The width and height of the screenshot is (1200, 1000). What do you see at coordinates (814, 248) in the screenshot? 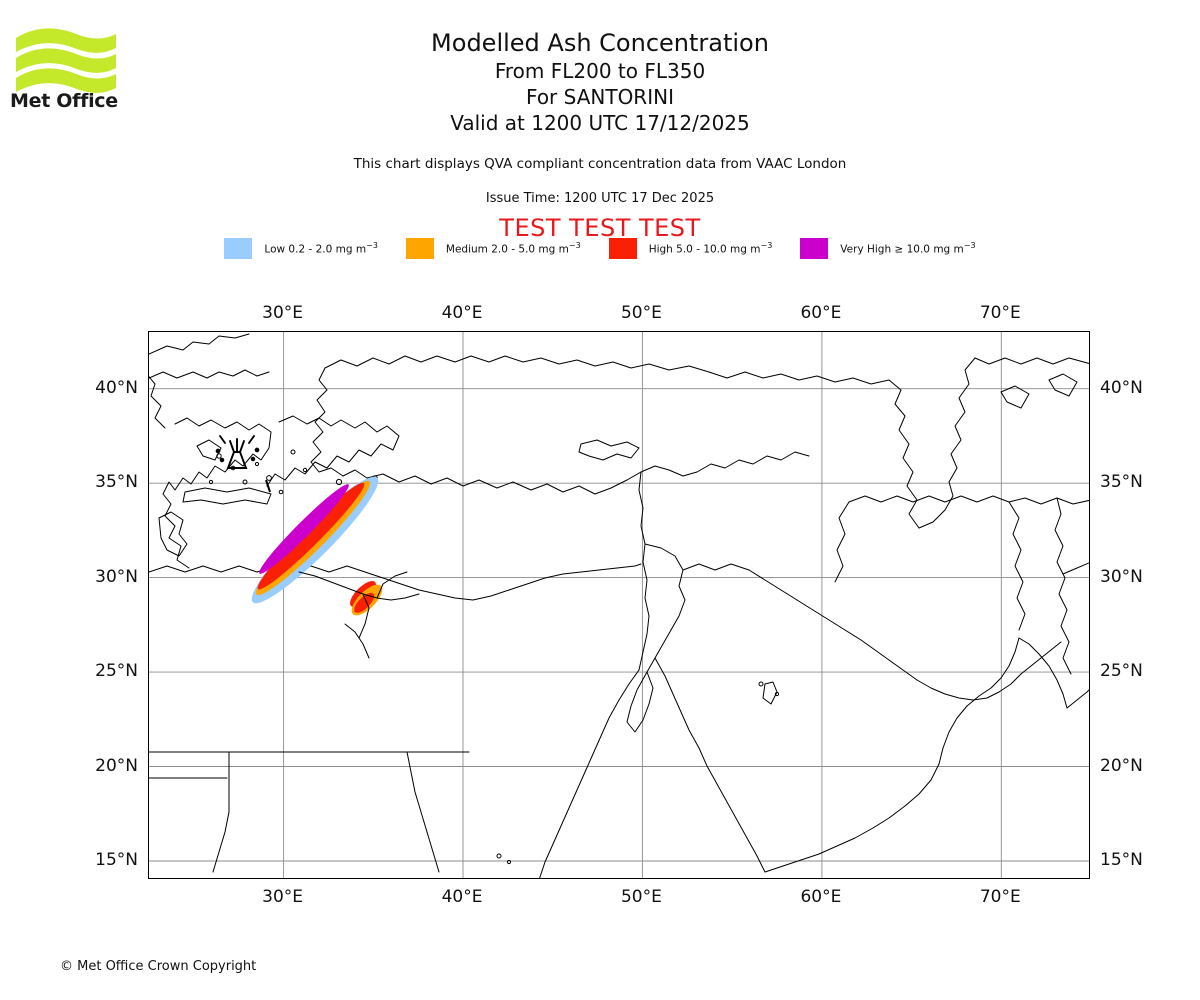
I see `legend-swatch-very-high` at bounding box center [814, 248].